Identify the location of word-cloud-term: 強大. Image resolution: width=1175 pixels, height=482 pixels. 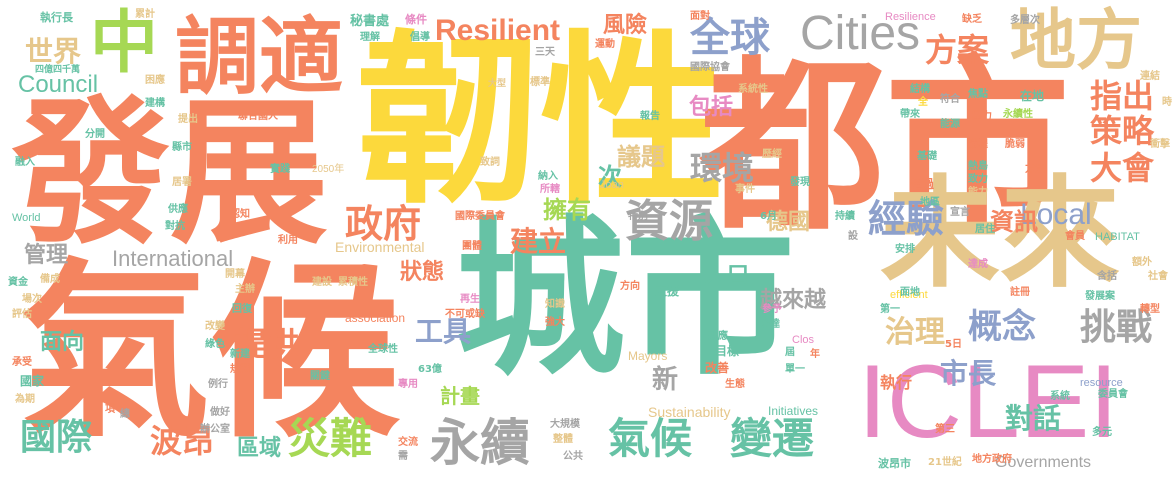
(555, 322).